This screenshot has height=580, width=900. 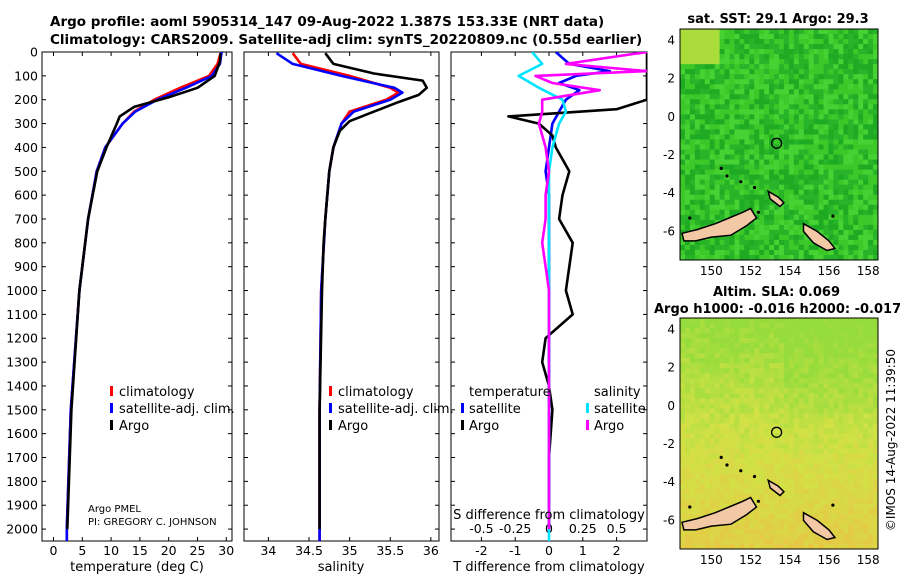 I want to click on map-y-tick-label: 4, so click(x=671, y=40).